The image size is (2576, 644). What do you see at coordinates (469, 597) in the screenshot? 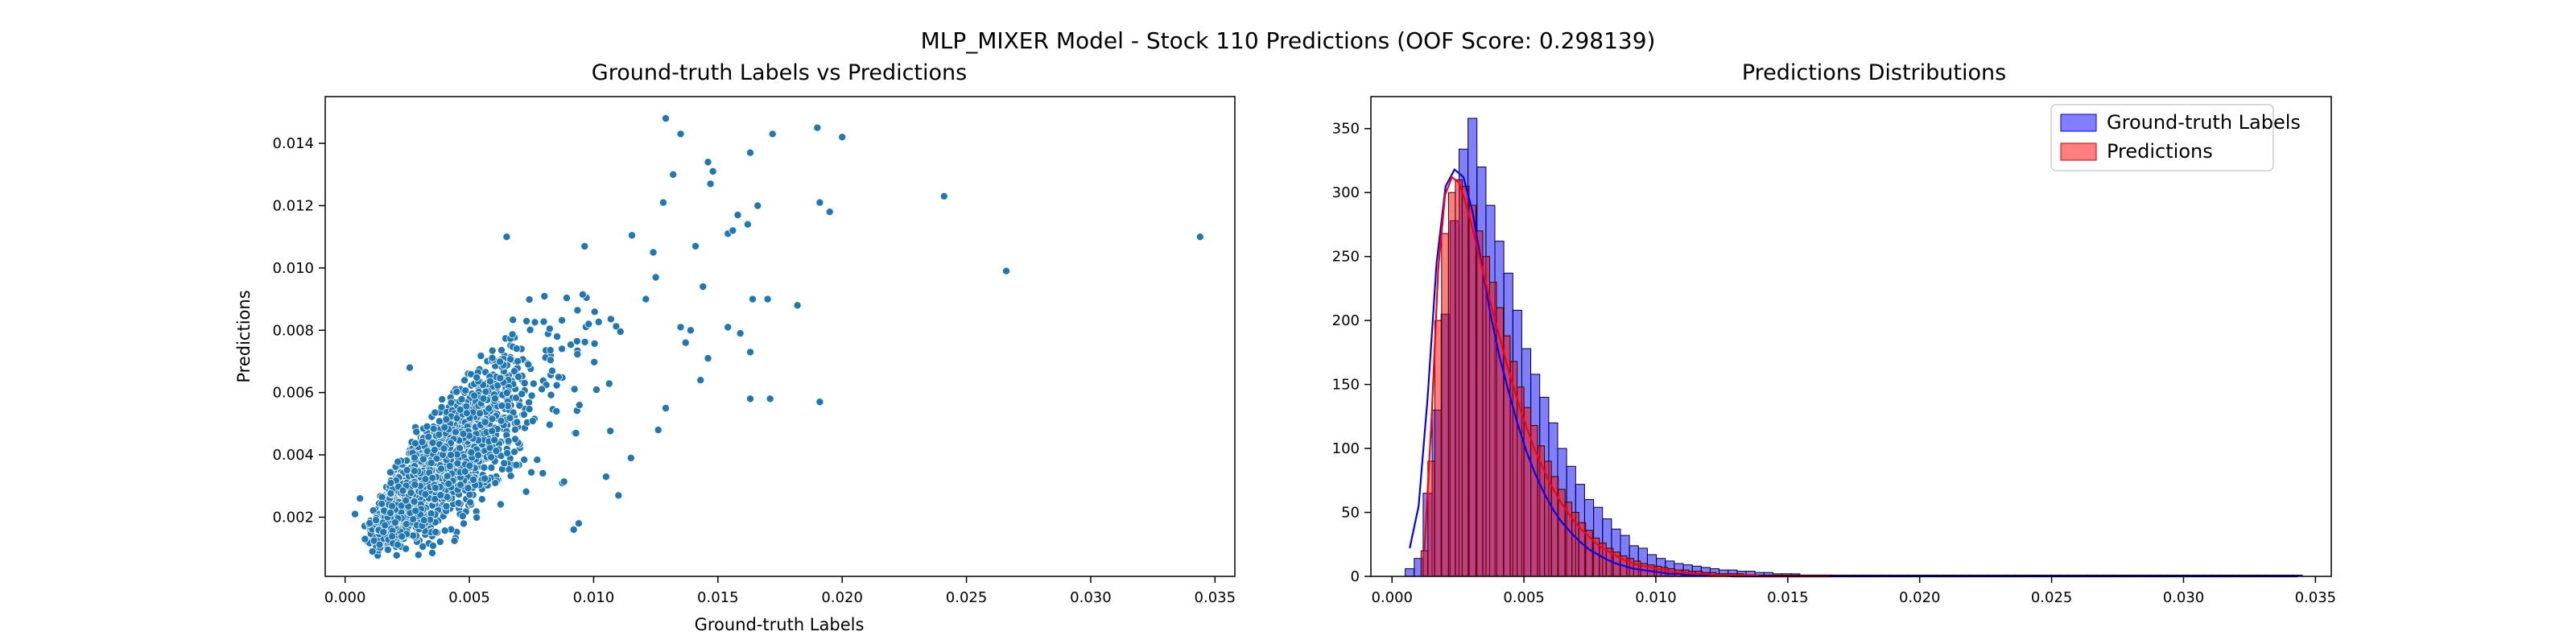
I see `scatter-x-tick-label: 0.005` at bounding box center [469, 597].